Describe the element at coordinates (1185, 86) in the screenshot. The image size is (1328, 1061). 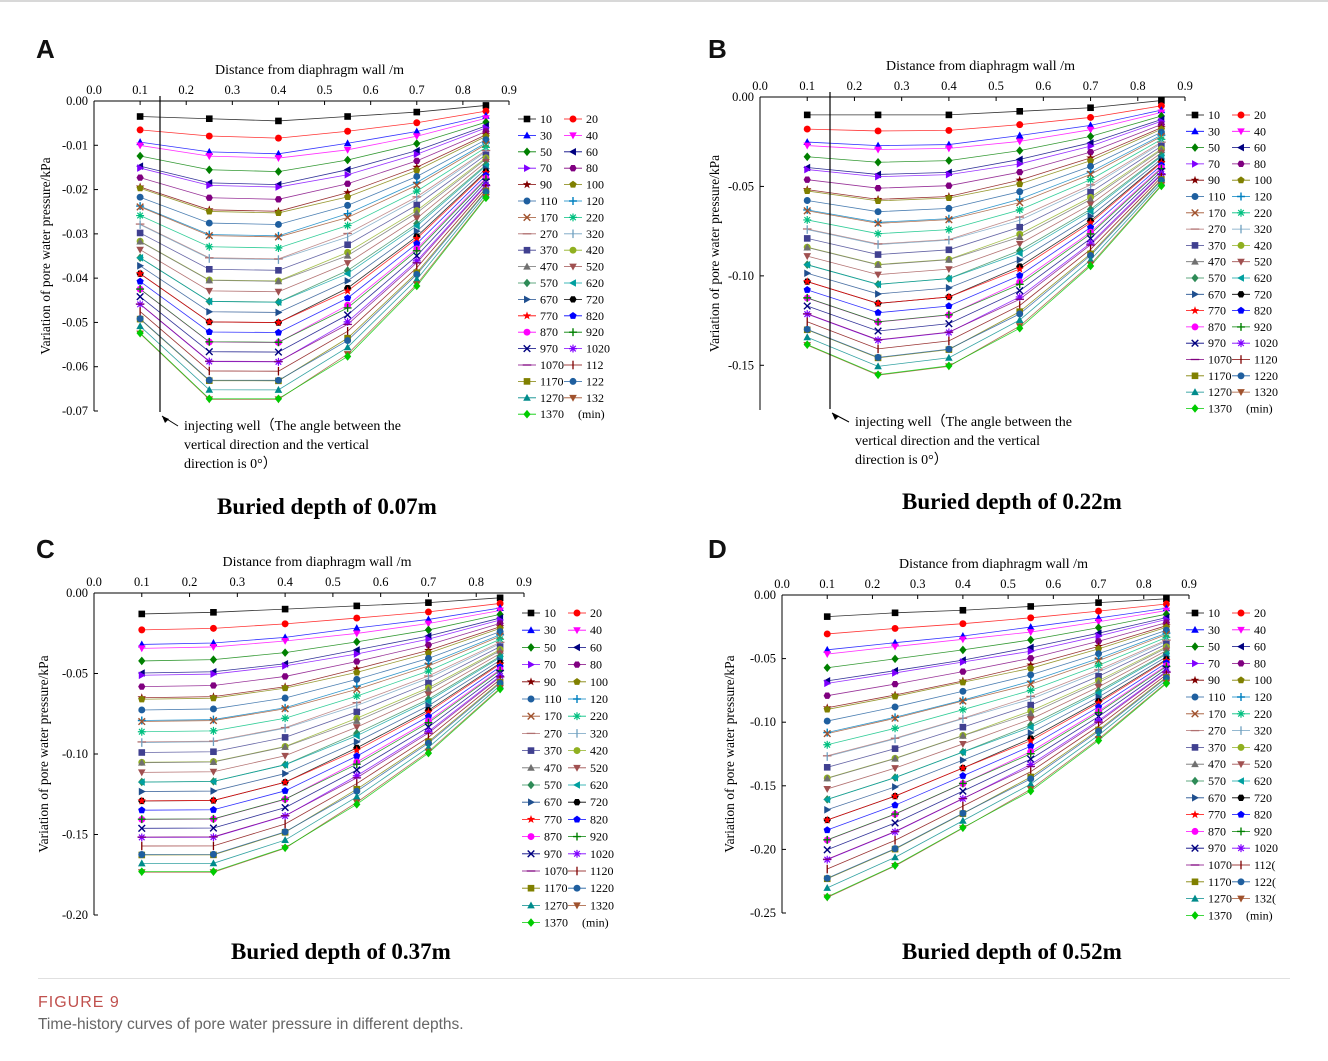
I see `x-tick-label: 0.9` at that location.